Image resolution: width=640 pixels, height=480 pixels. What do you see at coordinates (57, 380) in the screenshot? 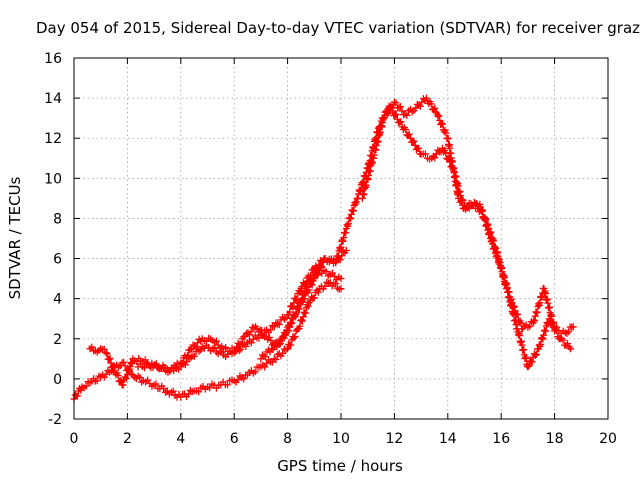
I see `y-tick-label: 0` at bounding box center [57, 380].